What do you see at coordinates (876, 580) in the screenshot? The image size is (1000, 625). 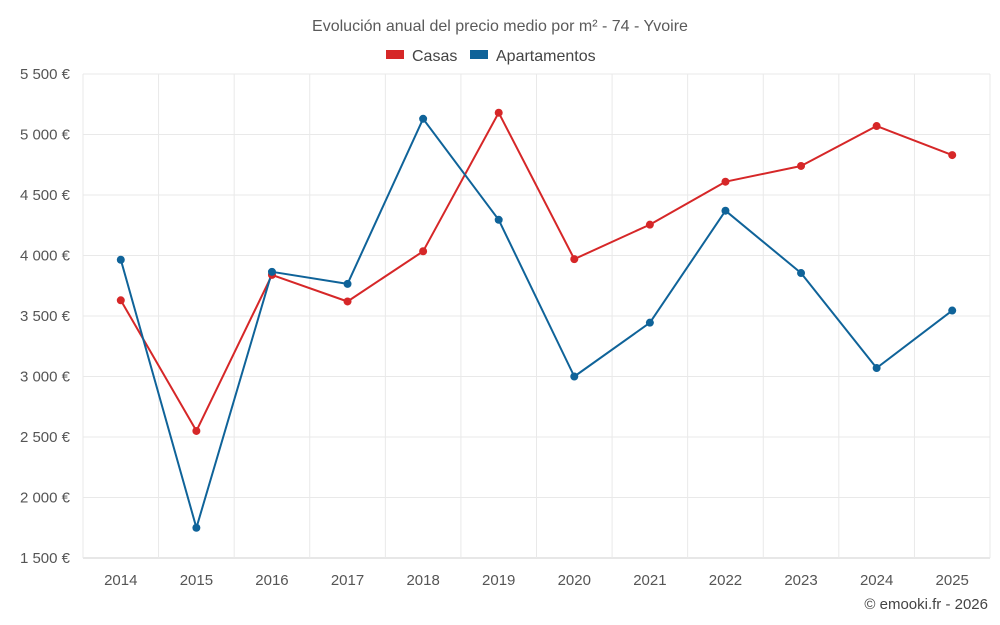 I see `x-tick-label: 2024` at bounding box center [876, 580].